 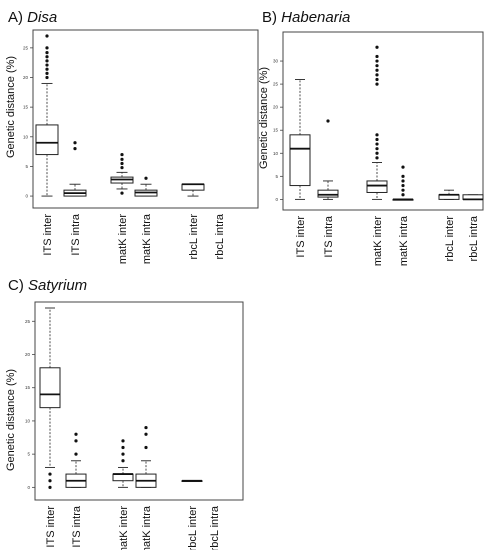 I want to click on panel-b-x-tick-matk-intra: matK intra, so click(x=404, y=240).